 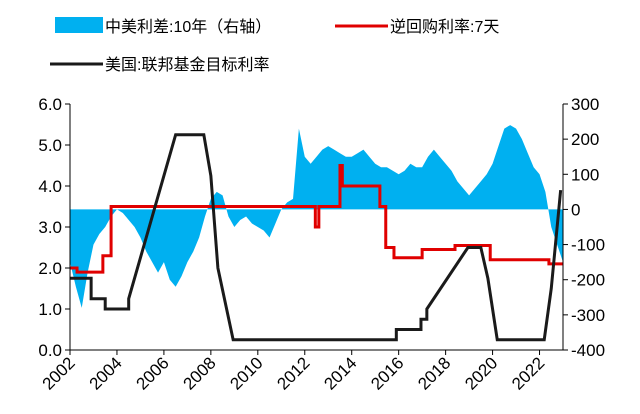 I want to click on y2-tick-label: 200, so click(x=585, y=139).